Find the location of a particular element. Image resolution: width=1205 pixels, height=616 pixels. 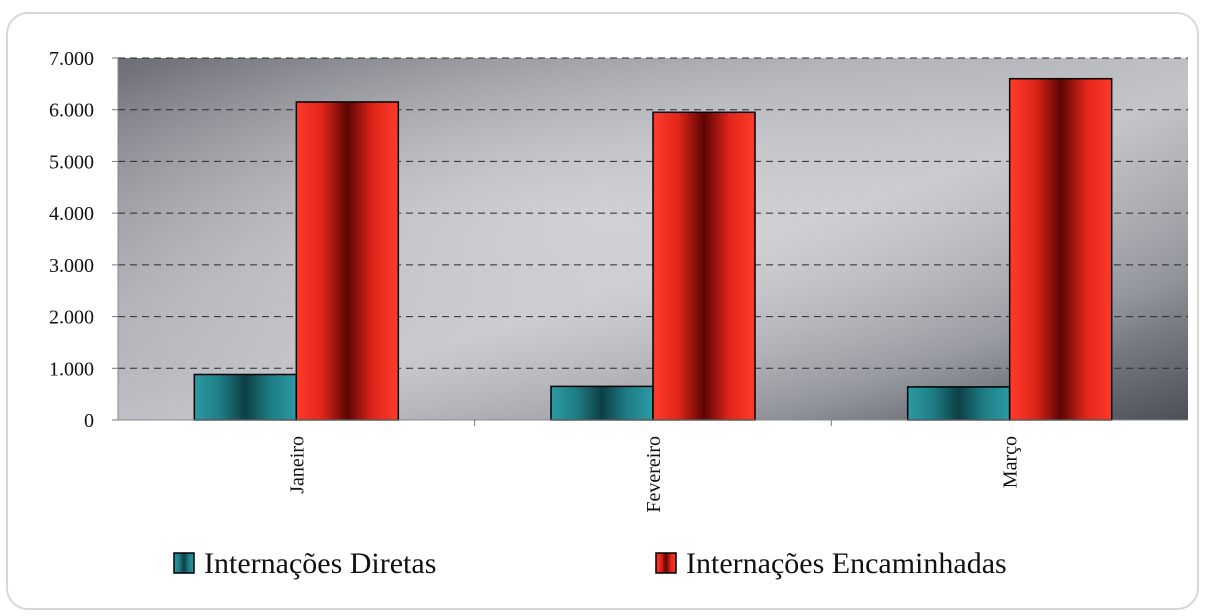

x-category-label: Fevereiro is located at coordinates (654, 474).